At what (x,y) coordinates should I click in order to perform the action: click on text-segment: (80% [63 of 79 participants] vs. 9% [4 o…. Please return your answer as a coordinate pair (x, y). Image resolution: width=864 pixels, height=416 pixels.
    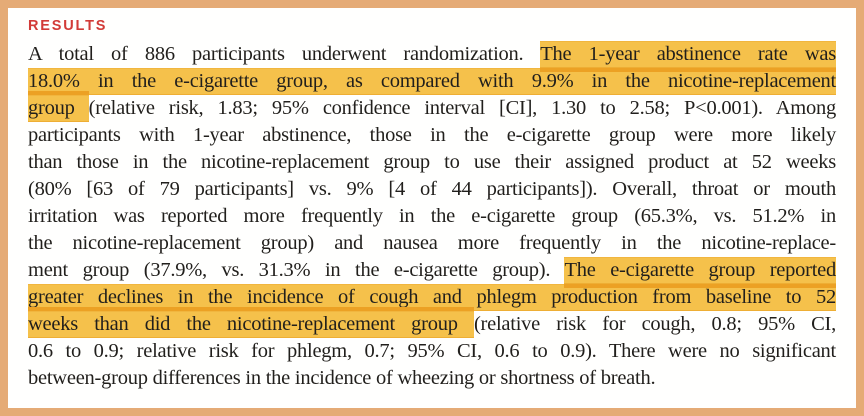
    Looking at the image, I should click on (432, 189).